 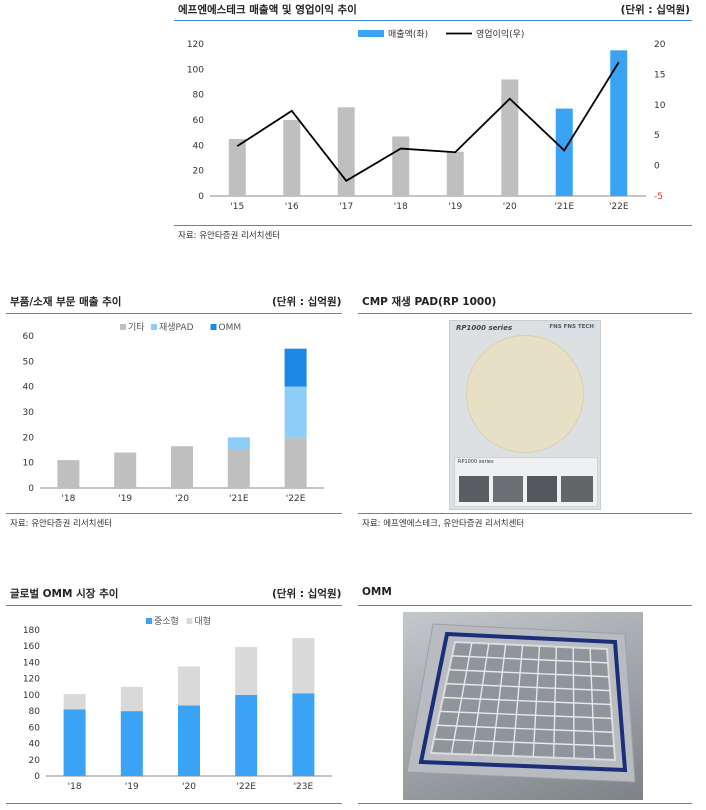 What do you see at coordinates (655, 10) in the screenshot?
I see `chart1-unit: (단위 : 십억원)` at bounding box center [655, 10].